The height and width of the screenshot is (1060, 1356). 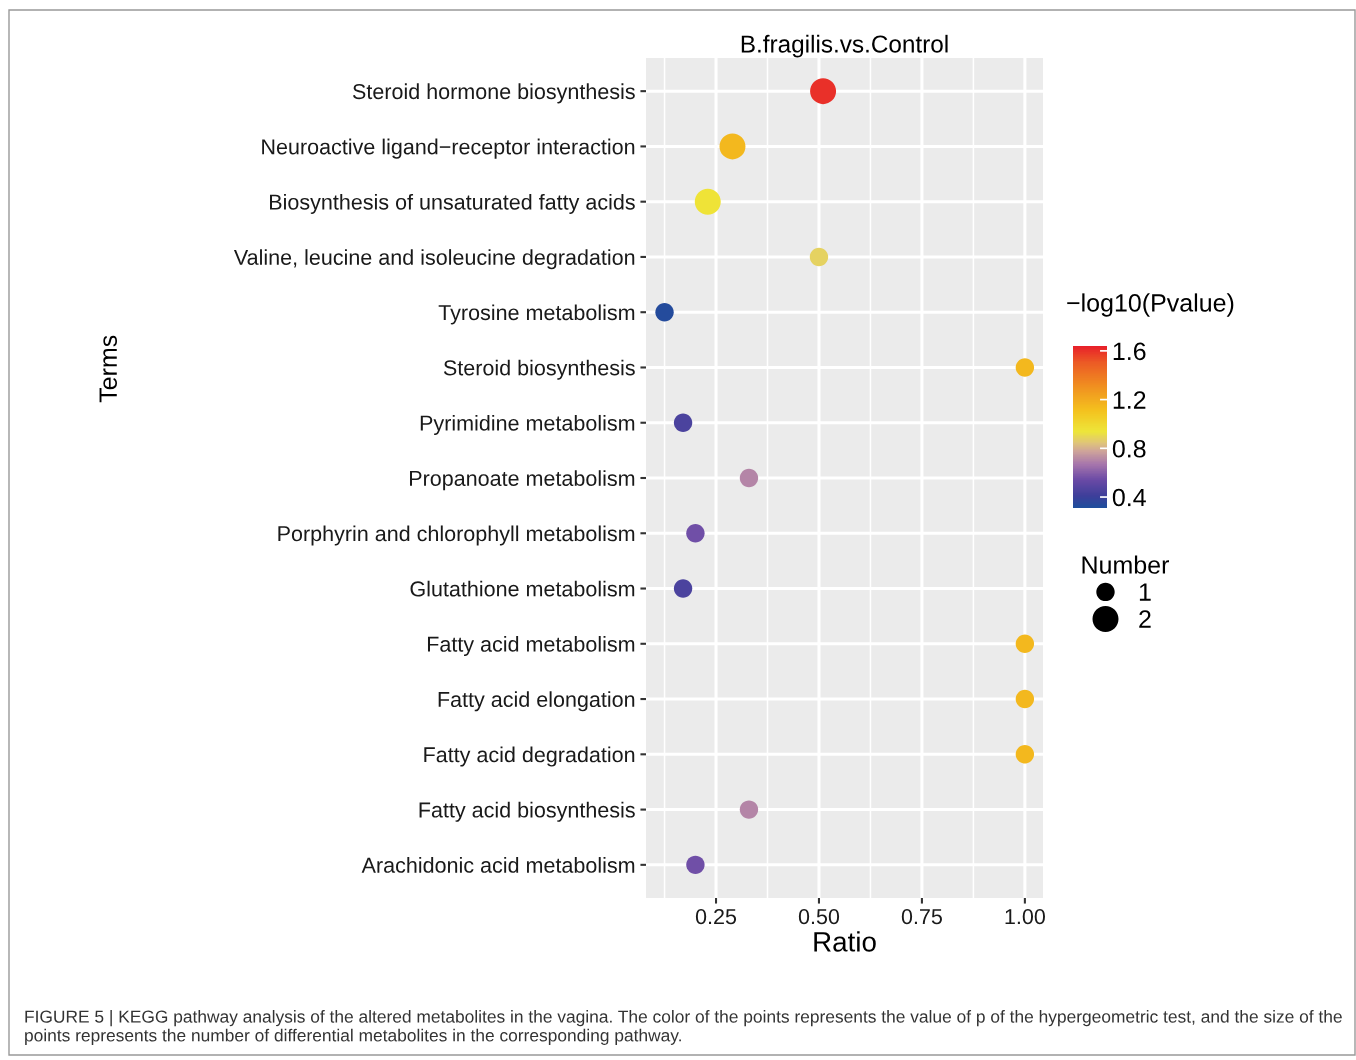 What do you see at coordinates (452, 203) in the screenshot?
I see `y-tick-label: Biosynthesis of unsaturated fatty acids` at bounding box center [452, 203].